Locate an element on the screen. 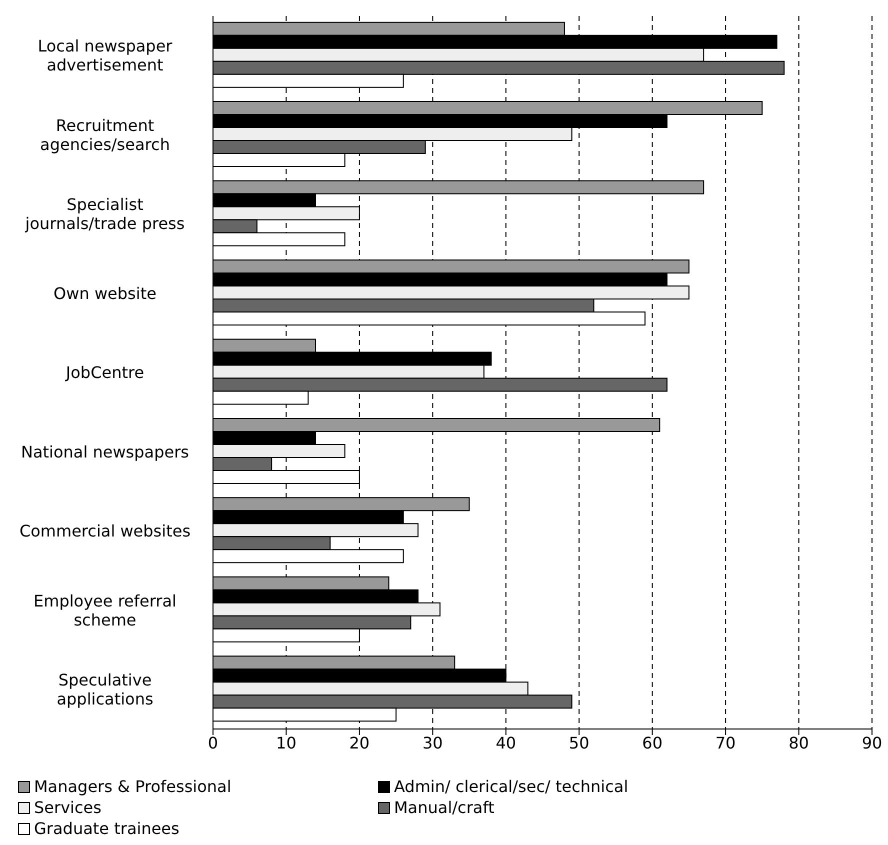 The width and height of the screenshot is (888, 845). legend-label: Manual/craft is located at coordinates (444, 807).